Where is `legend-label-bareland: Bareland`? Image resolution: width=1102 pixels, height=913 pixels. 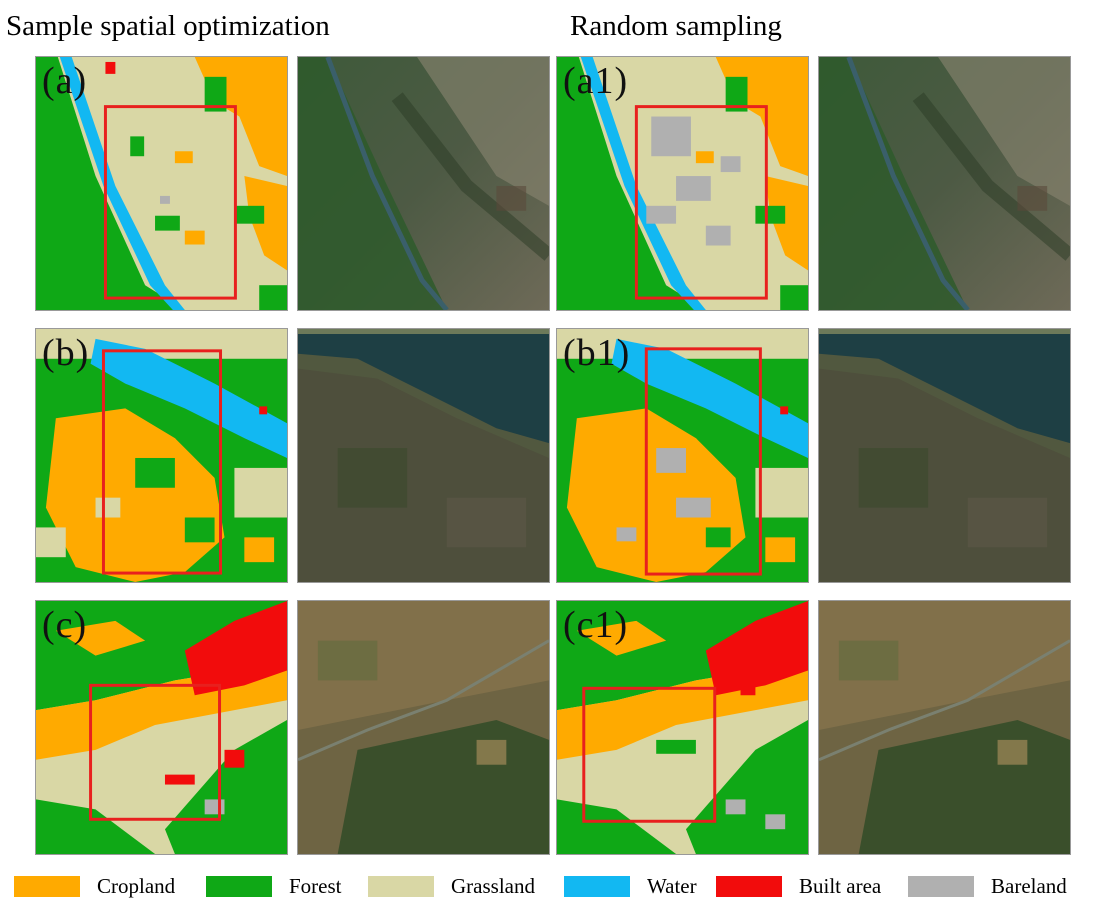
legend-label-bareland: Bareland is located at coordinates (1029, 885).